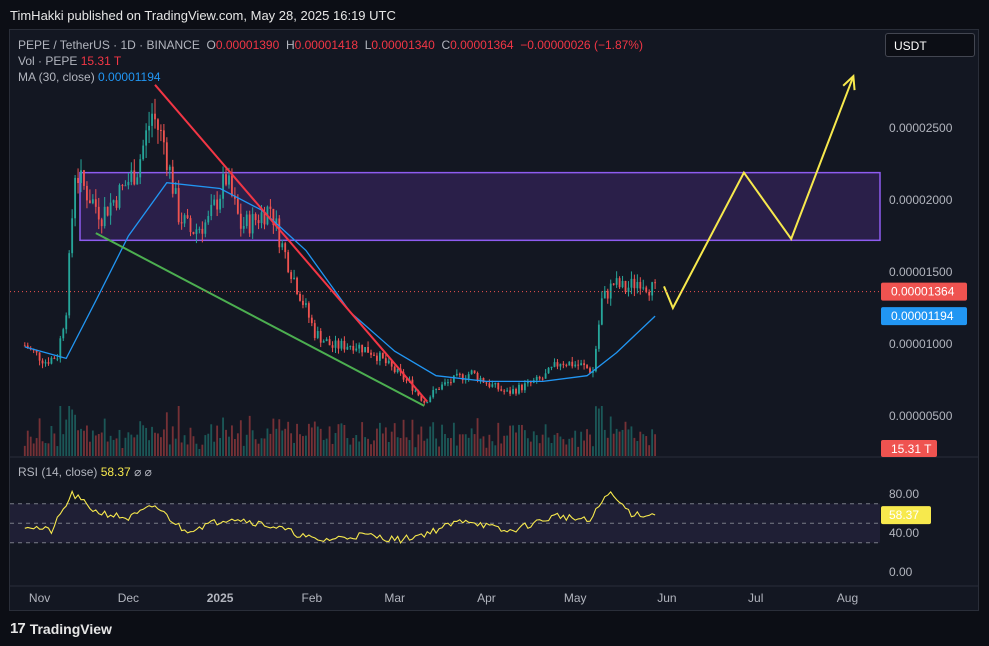 The image size is (989, 646). I want to click on tradingview-brand: 17 TradingView, so click(61, 628).